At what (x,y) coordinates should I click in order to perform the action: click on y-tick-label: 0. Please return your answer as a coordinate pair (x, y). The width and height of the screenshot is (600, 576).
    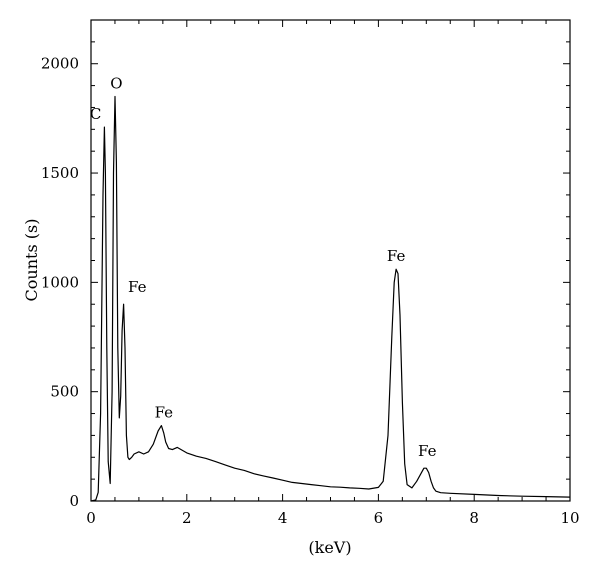
    Looking at the image, I should click on (74, 501).